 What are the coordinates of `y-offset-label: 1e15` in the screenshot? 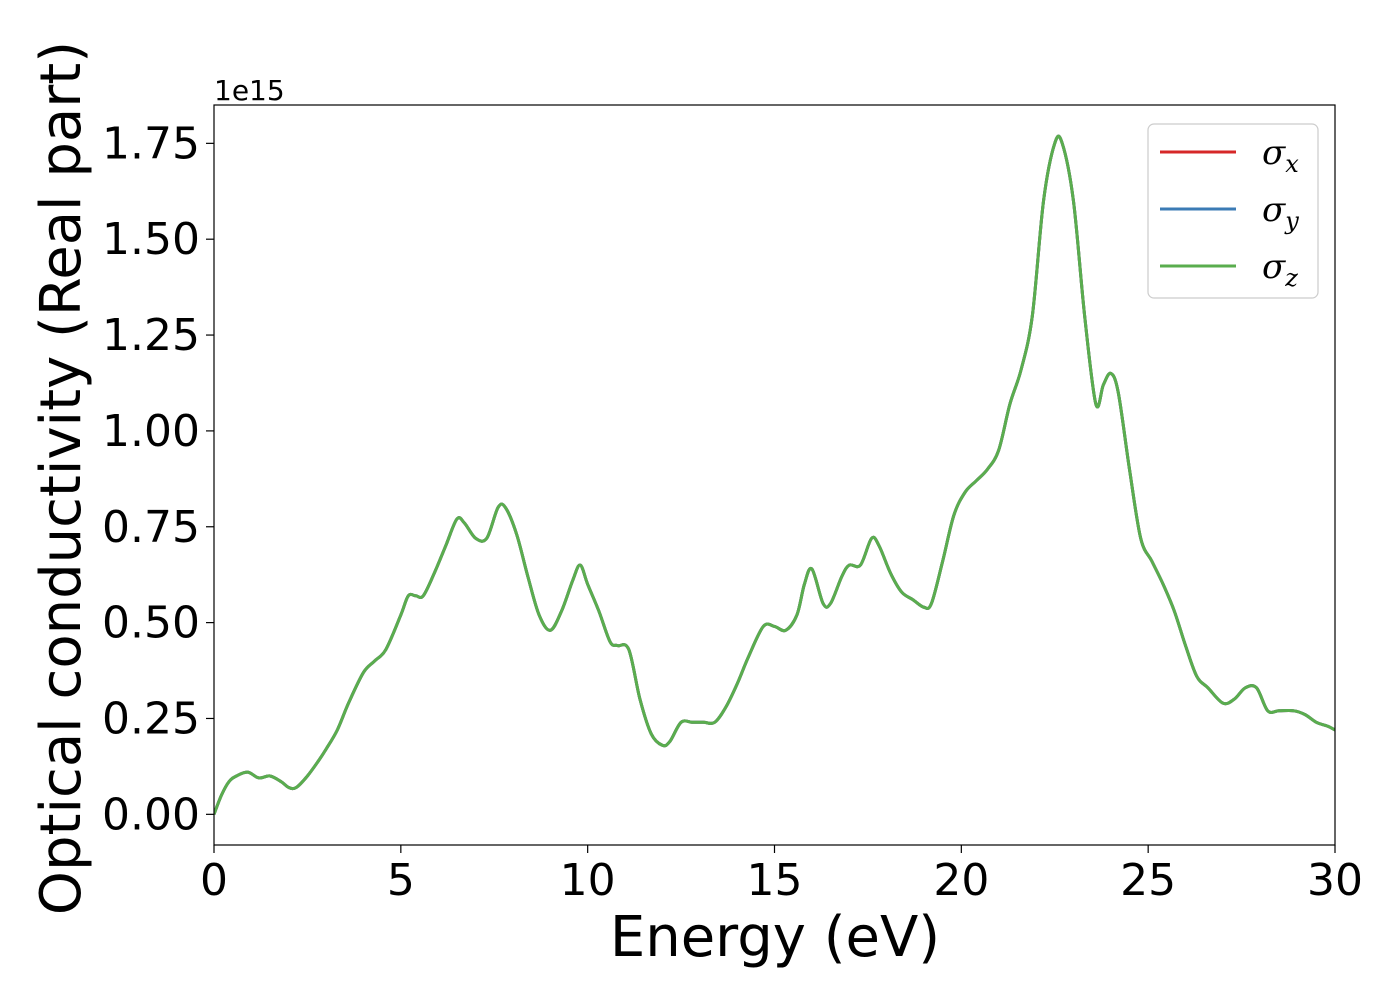 It's located at (249, 90).